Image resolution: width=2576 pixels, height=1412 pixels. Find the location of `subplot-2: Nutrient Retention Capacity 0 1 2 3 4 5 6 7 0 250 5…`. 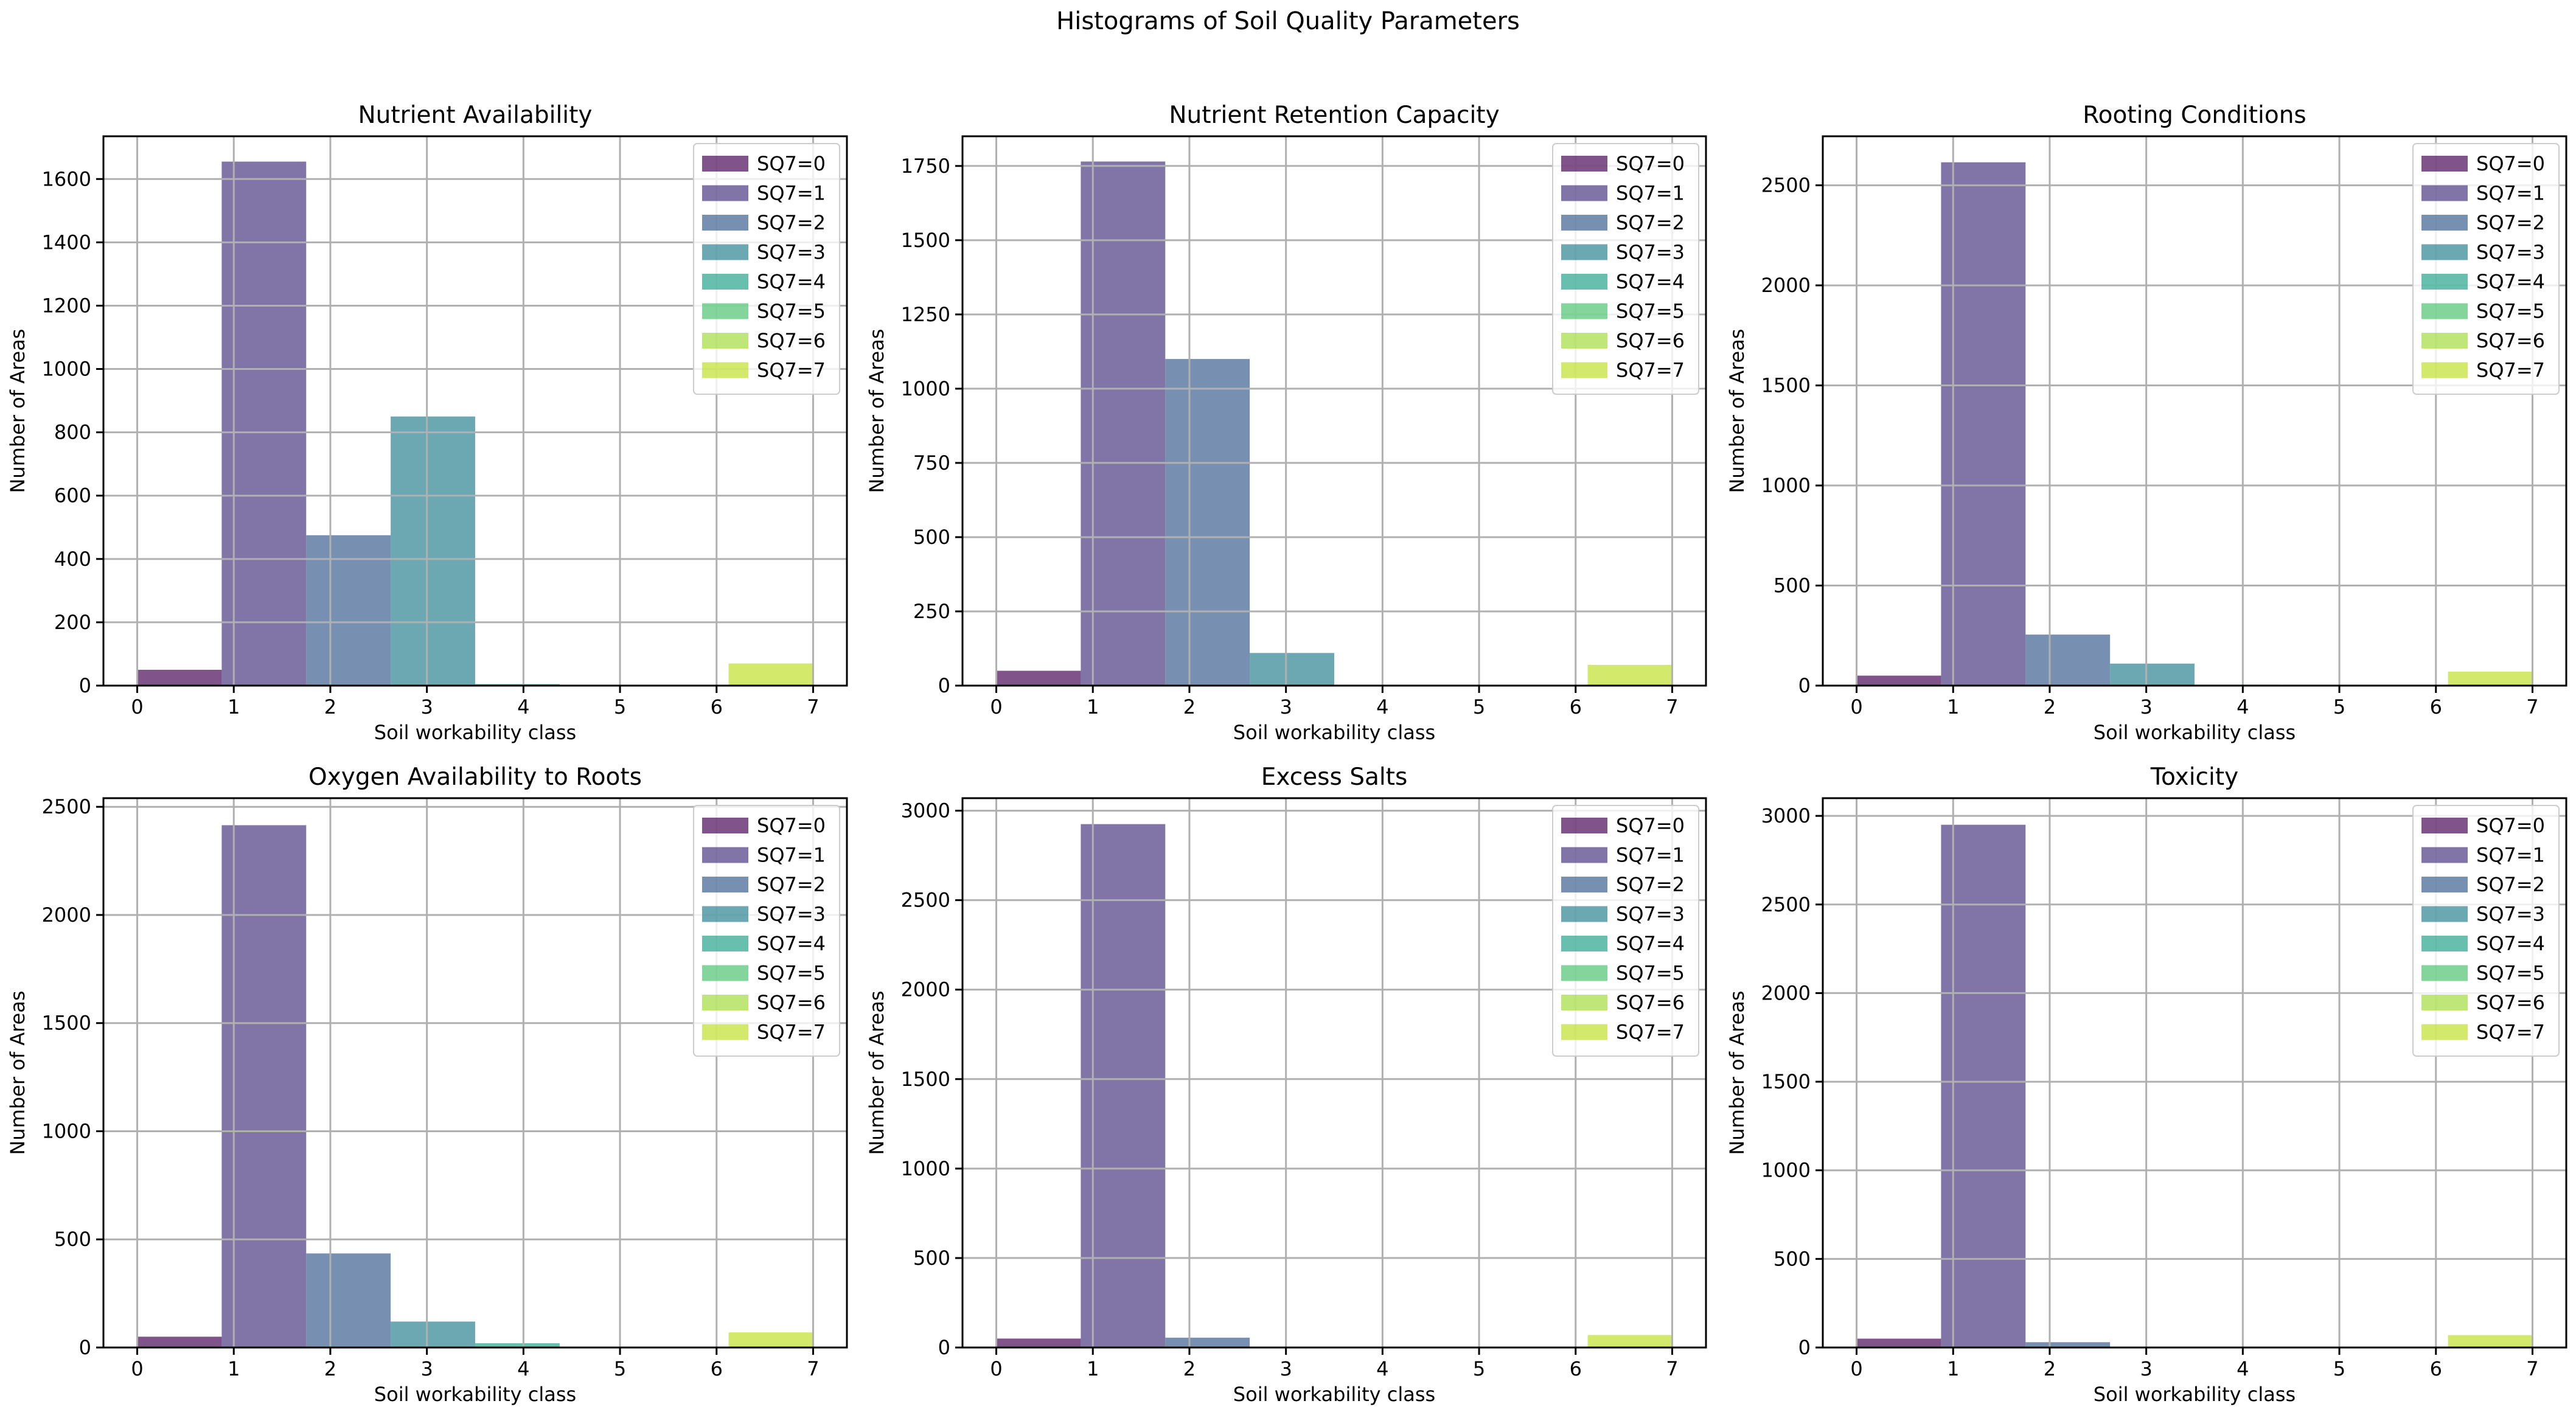

subplot-2: Nutrient Retention Capacity 0 1 2 3 4 5 6 7 0 250 5… is located at coordinates (1286, 423).